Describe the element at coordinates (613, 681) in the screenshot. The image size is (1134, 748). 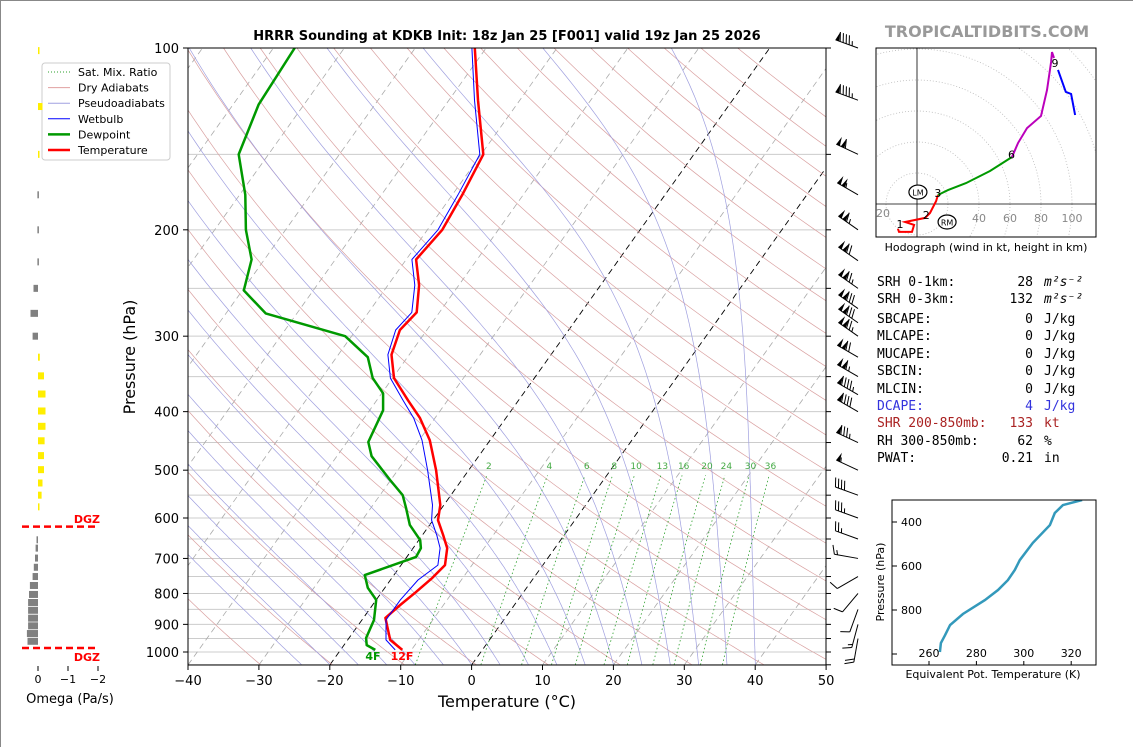
I see `x-tick-label: 20` at that location.